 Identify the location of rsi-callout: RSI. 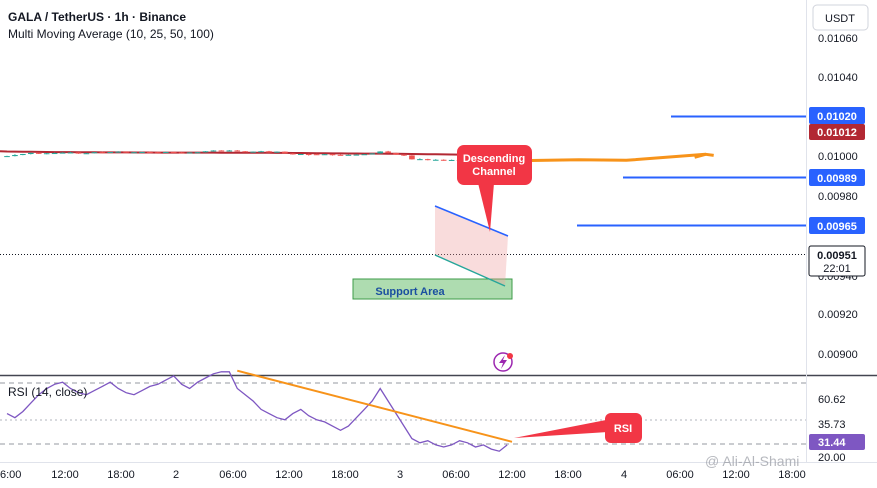
(578, 428).